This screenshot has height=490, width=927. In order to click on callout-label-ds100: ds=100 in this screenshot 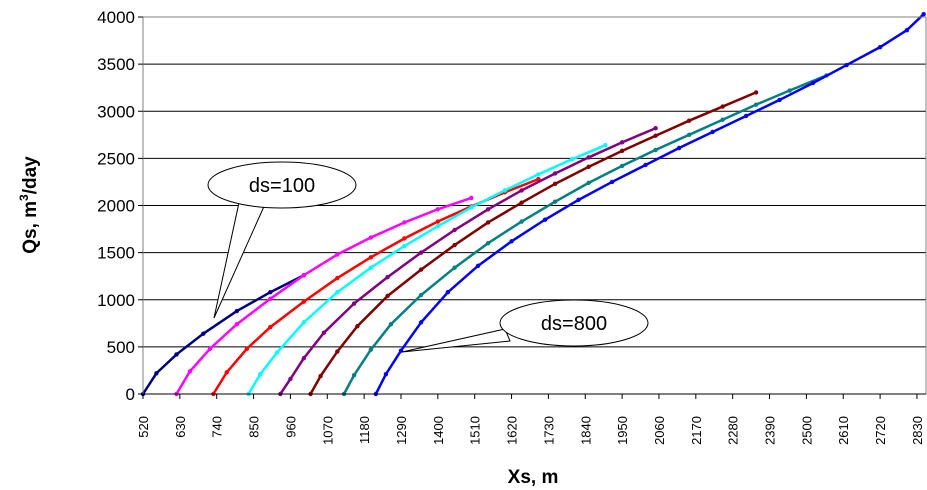, I will do `click(282, 186)`.